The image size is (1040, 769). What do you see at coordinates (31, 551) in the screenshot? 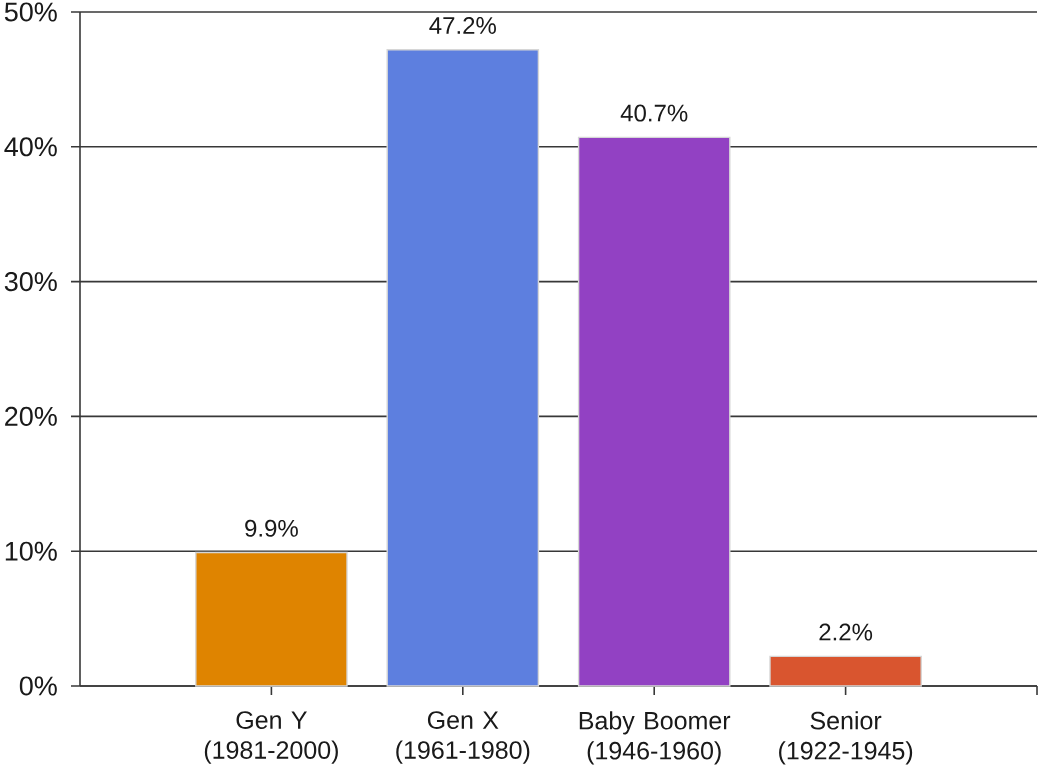
I see `y-tick-label: 10%` at bounding box center [31, 551].